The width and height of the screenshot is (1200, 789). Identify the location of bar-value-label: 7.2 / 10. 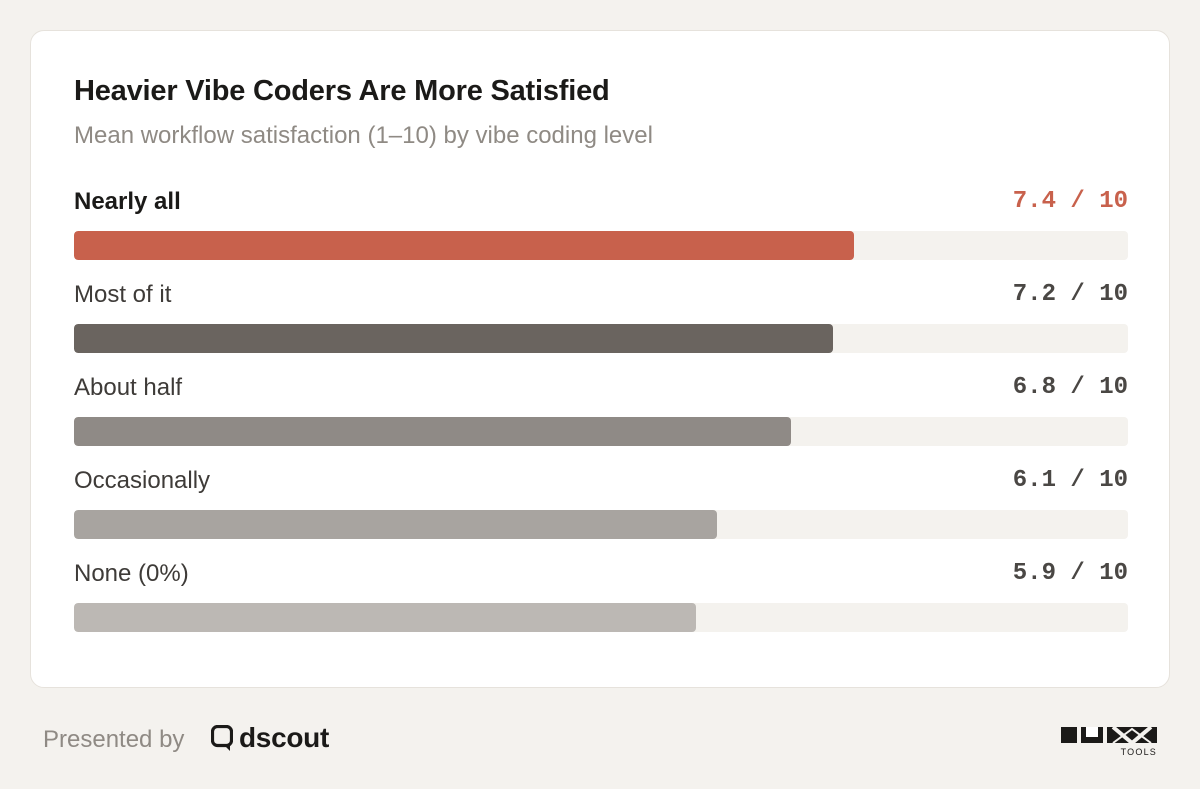
(1070, 294).